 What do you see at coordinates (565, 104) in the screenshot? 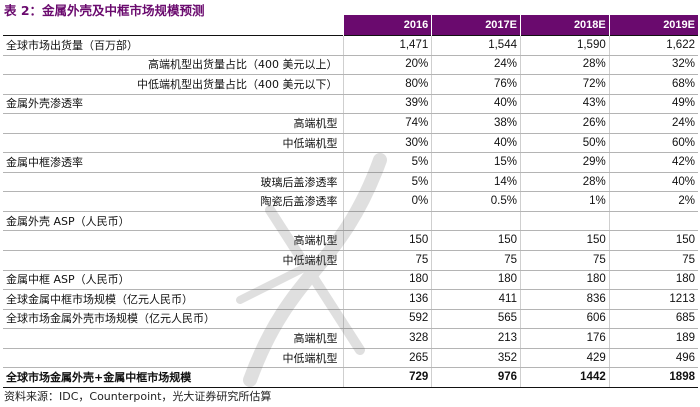
I see `value-cell: 43%` at bounding box center [565, 104].